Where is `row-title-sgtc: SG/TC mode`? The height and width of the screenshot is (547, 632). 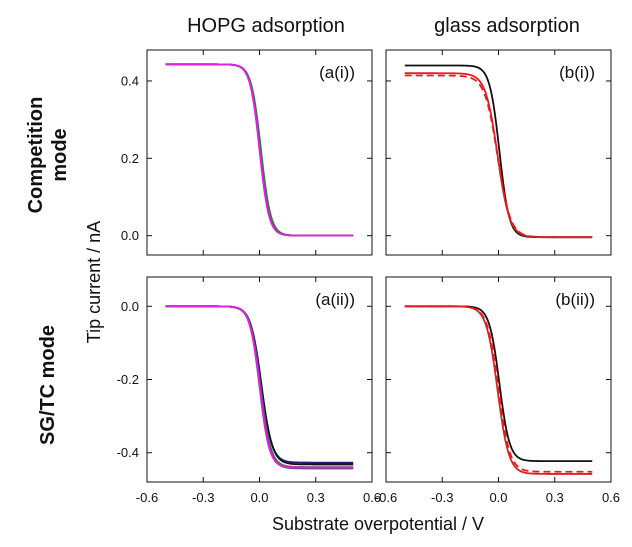
row-title-sgtc: SG/TC mode is located at coordinates (48, 385).